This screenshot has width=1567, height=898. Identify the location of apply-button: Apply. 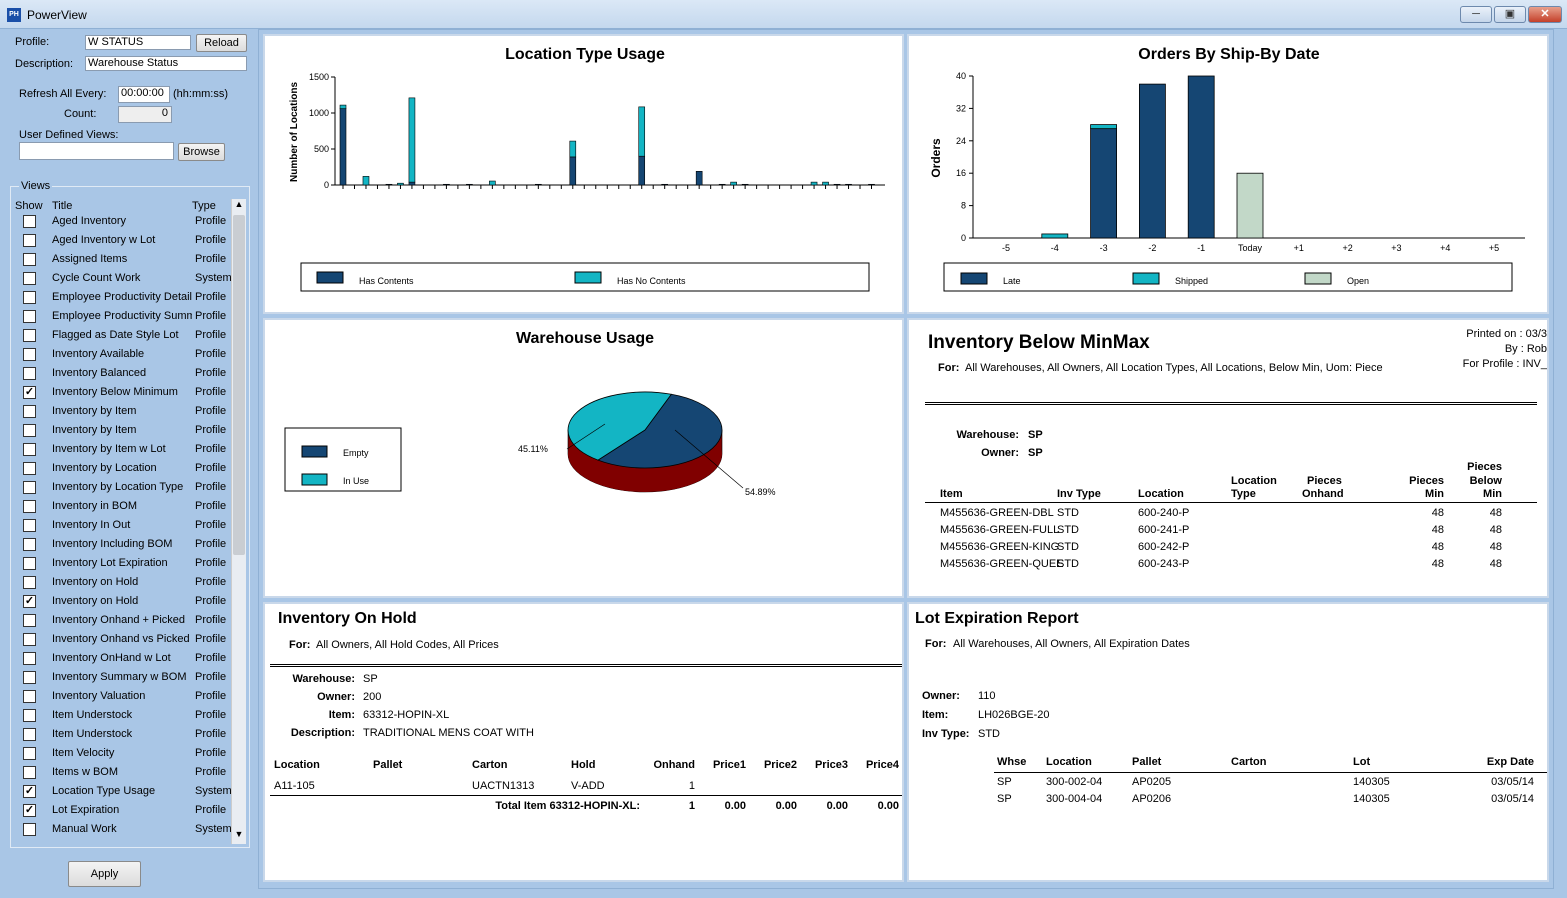
(104, 874).